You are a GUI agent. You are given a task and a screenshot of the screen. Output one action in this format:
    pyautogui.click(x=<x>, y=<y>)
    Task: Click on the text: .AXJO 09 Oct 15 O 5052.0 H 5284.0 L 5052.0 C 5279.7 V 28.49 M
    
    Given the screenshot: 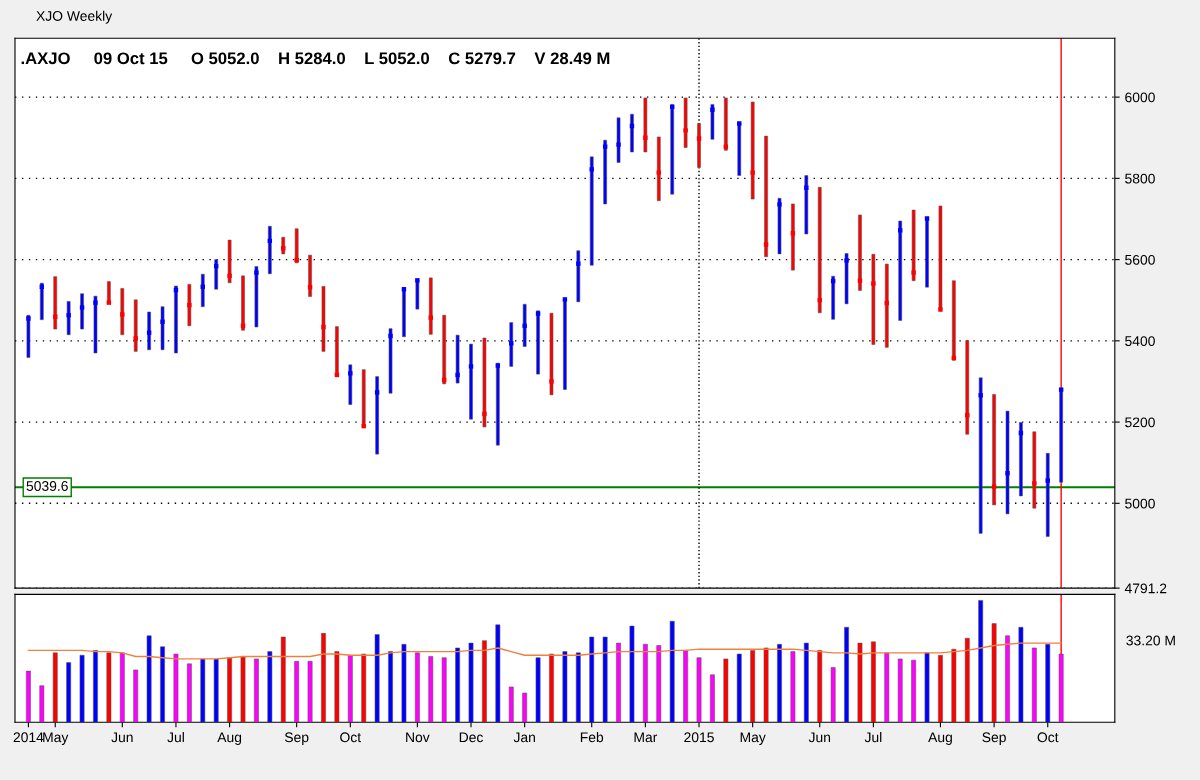 What is the action you would take?
    pyautogui.click(x=315, y=58)
    